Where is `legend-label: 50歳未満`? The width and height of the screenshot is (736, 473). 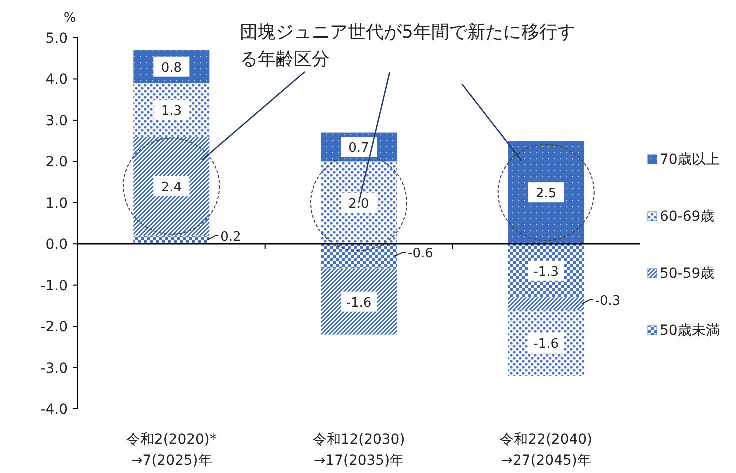
legend-label: 50歳未満 is located at coordinates (690, 331).